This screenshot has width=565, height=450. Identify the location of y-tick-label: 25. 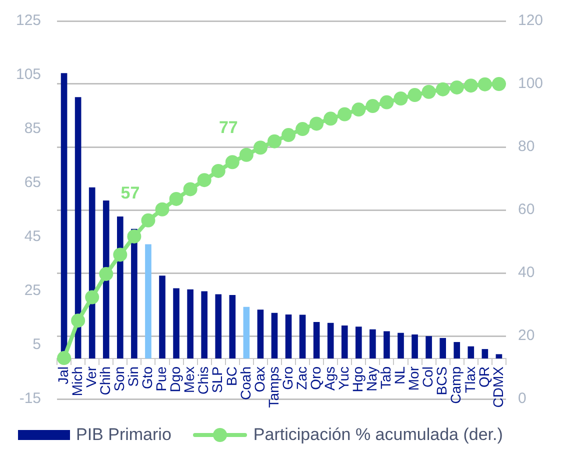
(33, 291).